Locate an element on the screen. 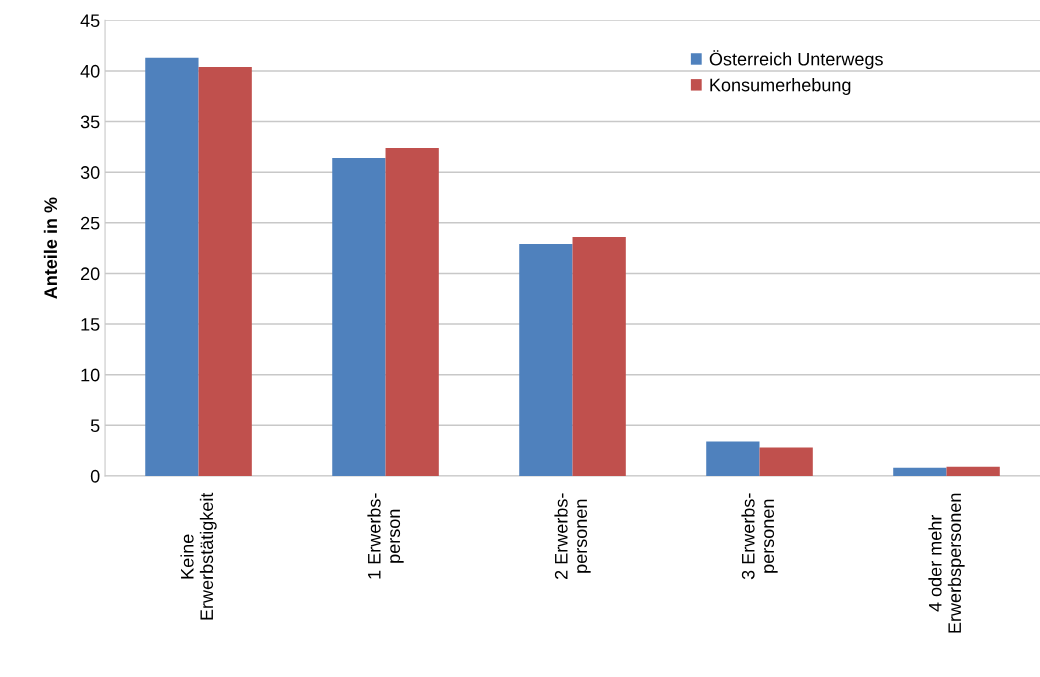  y-tick-label: 40 is located at coordinates (90, 71).